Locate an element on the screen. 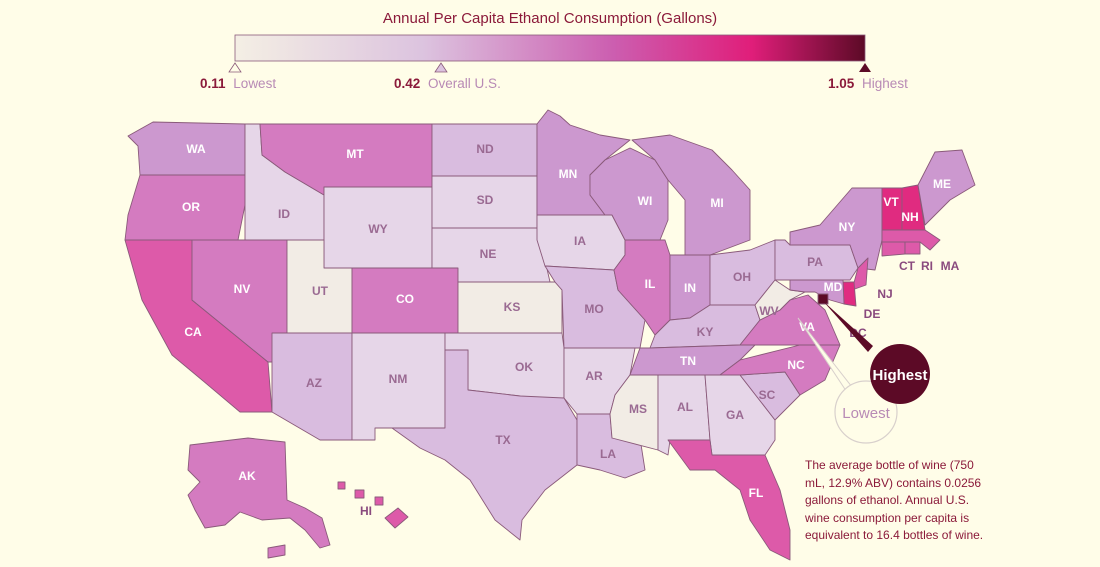 This screenshot has width=1100, height=567. state-RI is located at coordinates (912, 248).